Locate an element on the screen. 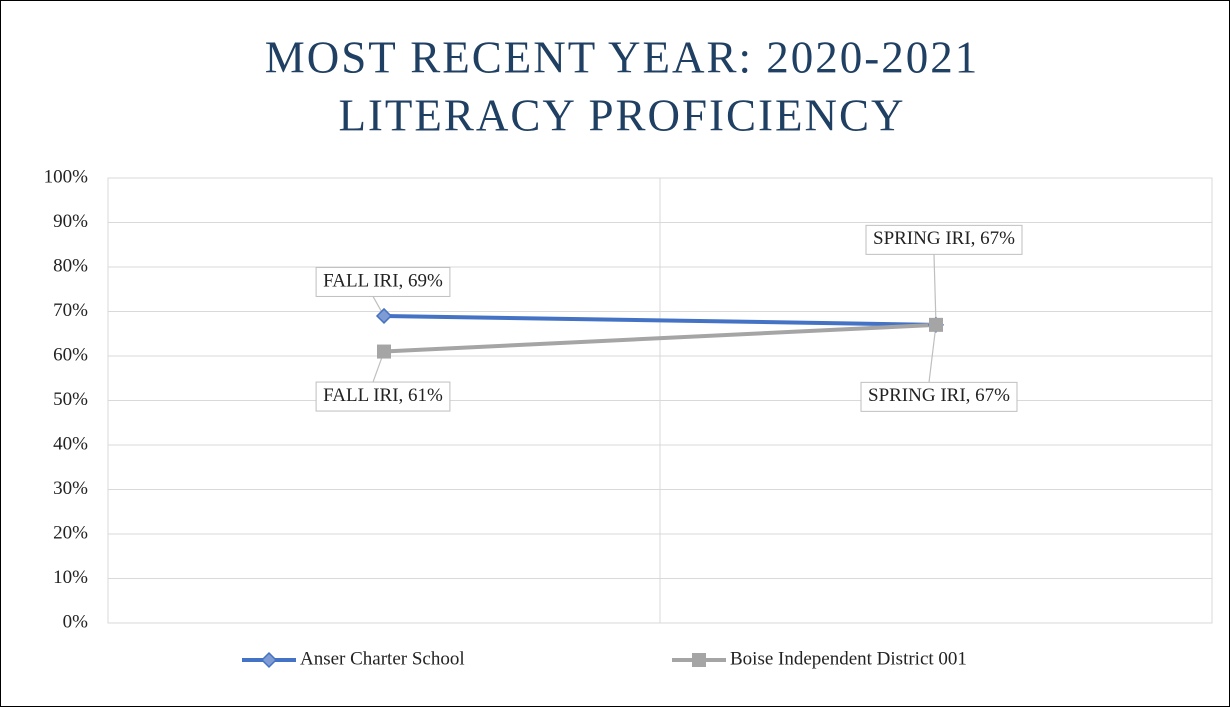  y-tick-label: 20% is located at coordinates (70, 532).